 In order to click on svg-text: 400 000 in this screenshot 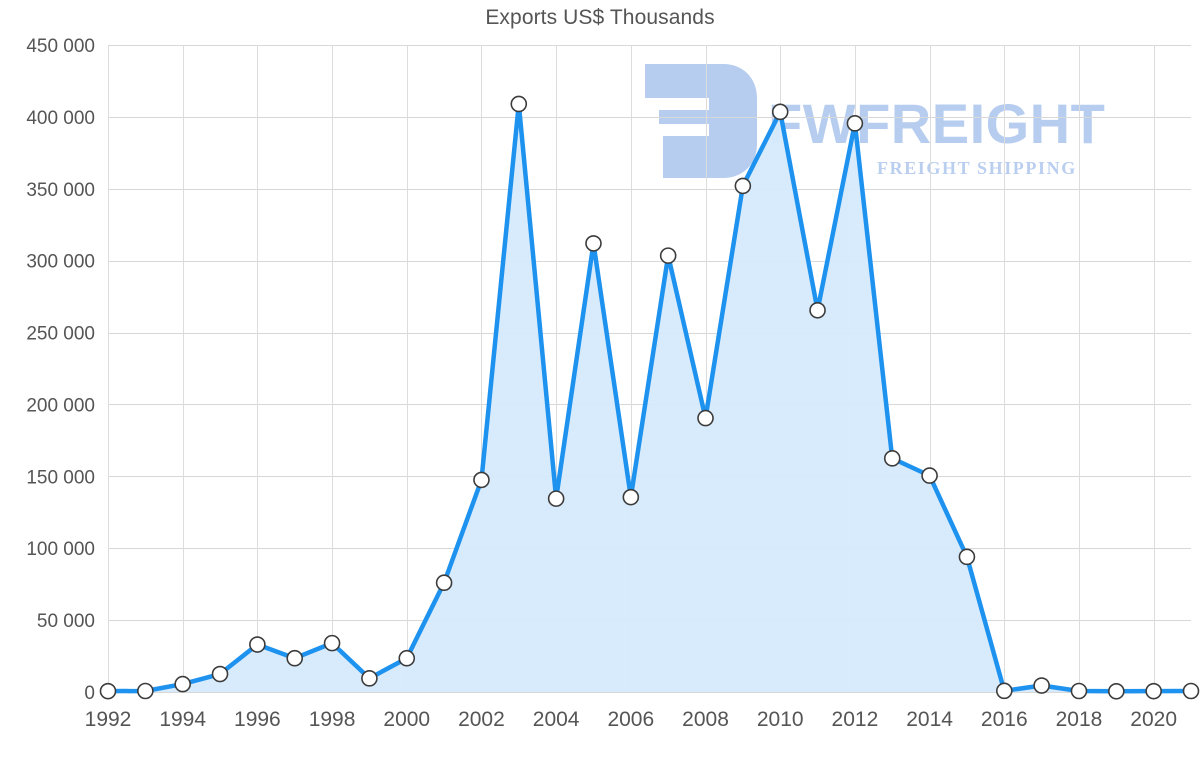, I will do `click(60, 118)`.